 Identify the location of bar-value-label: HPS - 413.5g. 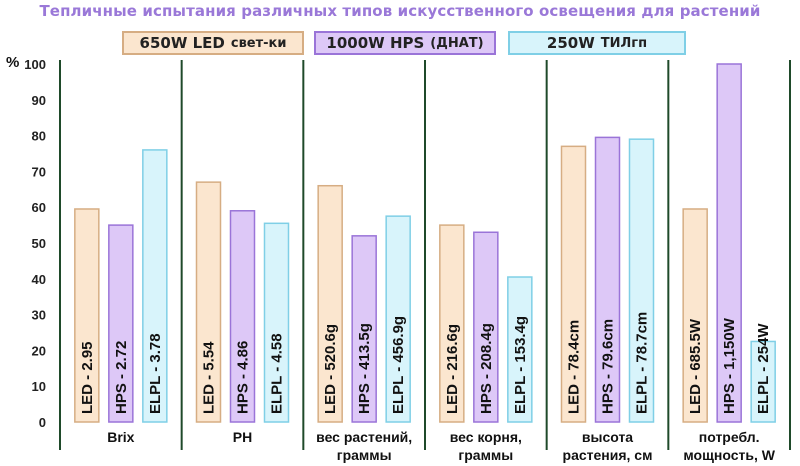
(364, 368).